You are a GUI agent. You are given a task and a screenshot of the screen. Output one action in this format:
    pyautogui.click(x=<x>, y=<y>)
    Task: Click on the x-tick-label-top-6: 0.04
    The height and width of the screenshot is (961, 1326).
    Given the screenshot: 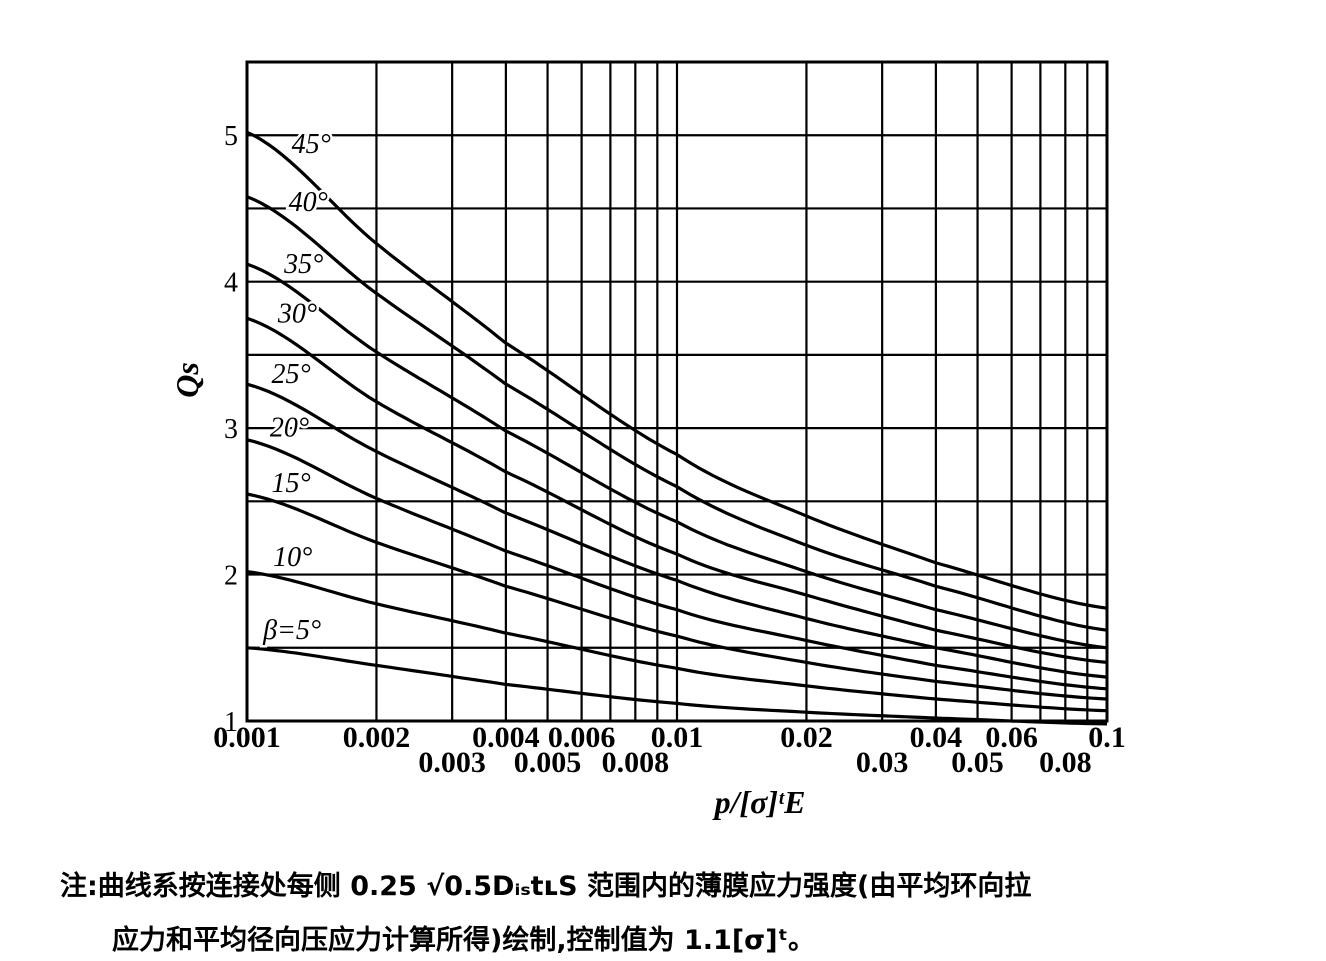 What is the action you would take?
    pyautogui.click(x=936, y=737)
    